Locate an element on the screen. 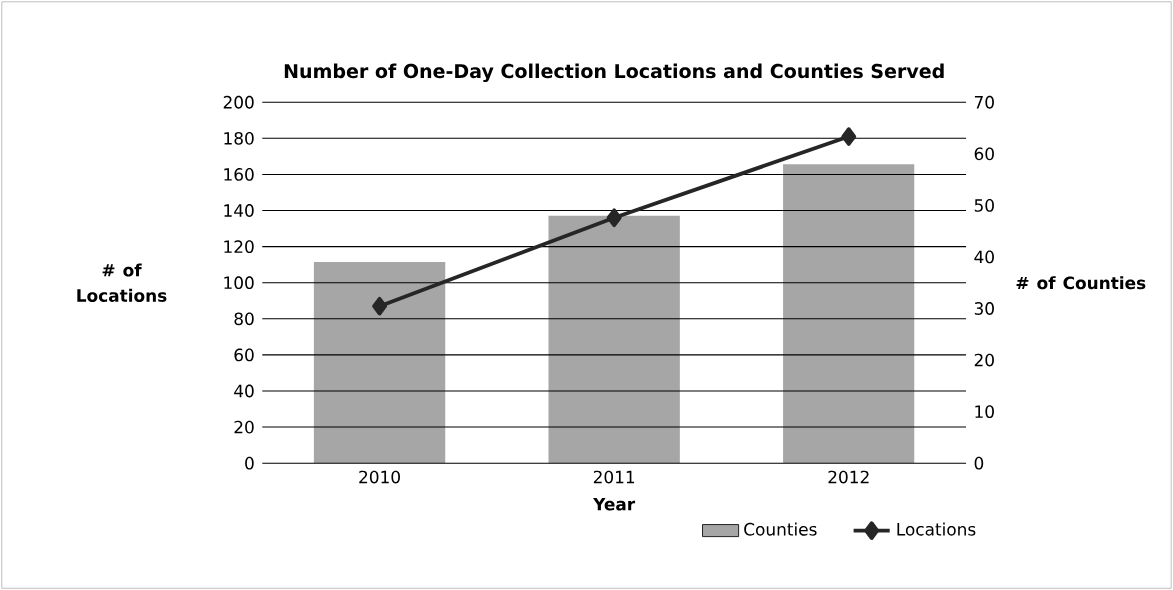 This screenshot has height=590, width=1173. chart-title: Number of One-Day Collection Locations and Counties Served is located at coordinates (614, 73).